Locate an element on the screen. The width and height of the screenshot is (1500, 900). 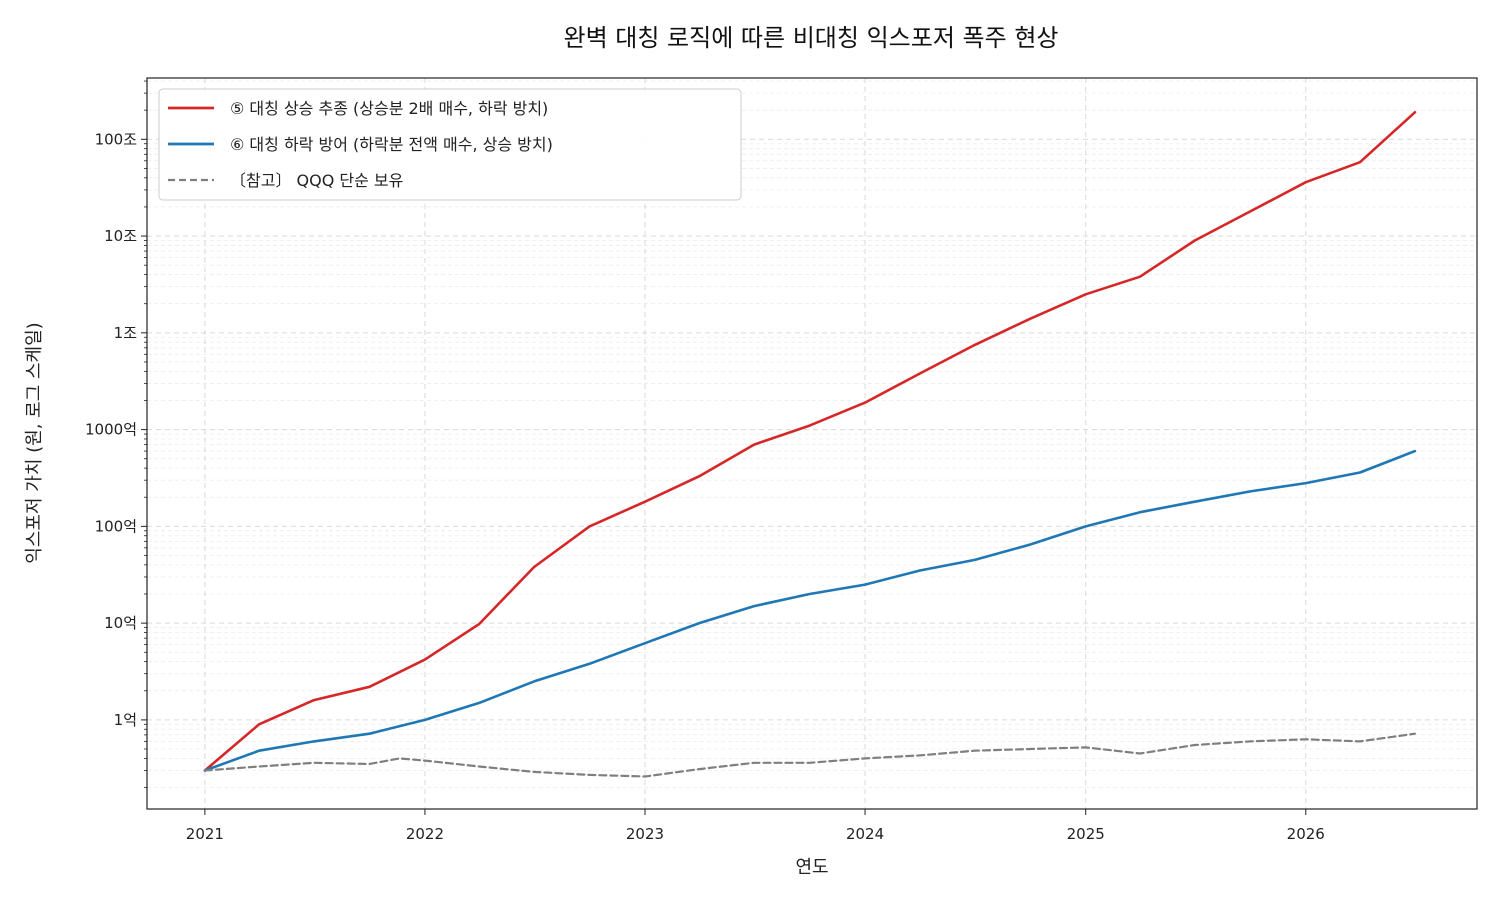
y-tick-label: 1억 is located at coordinates (125, 720).